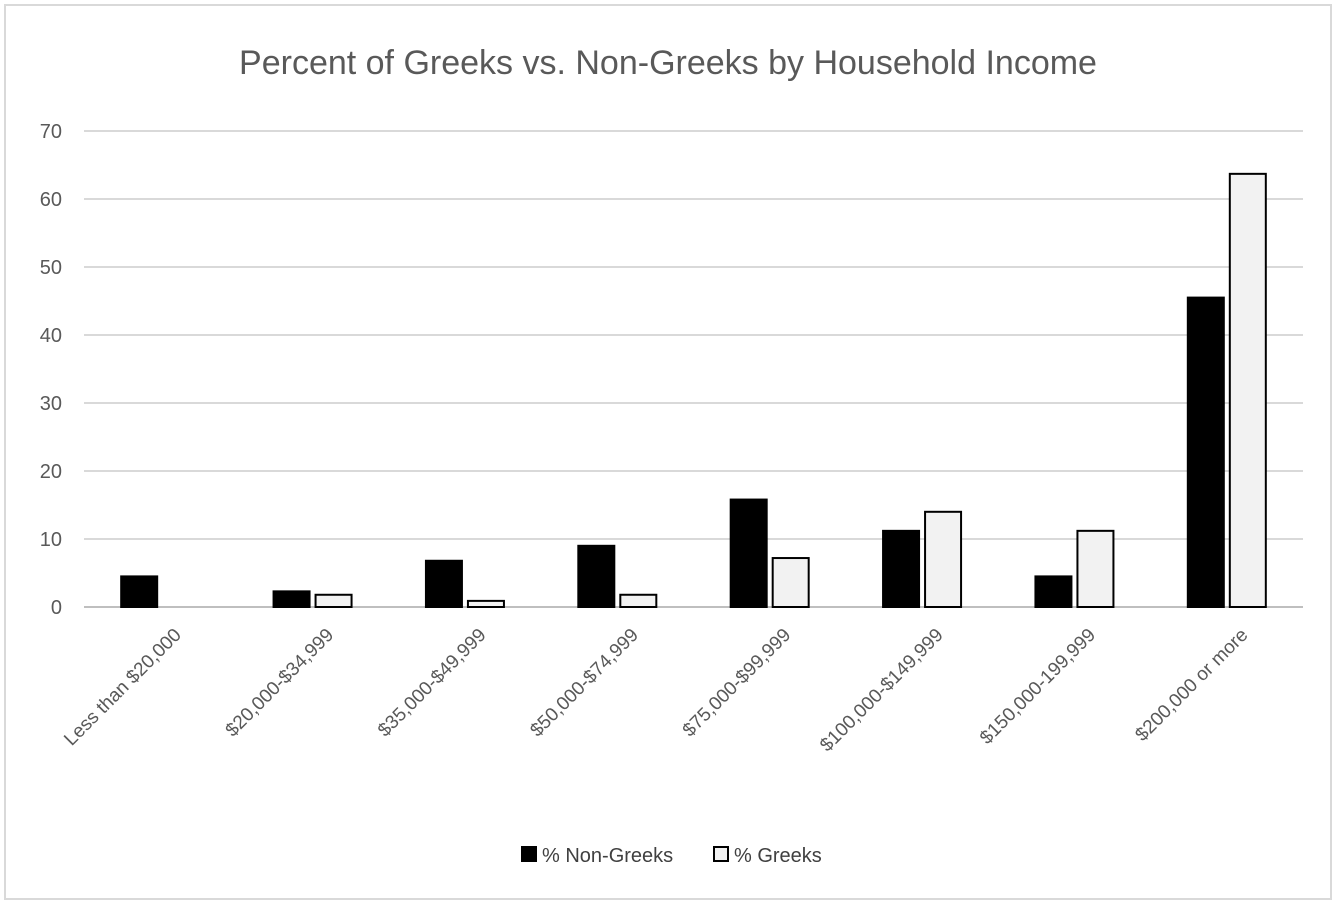 The height and width of the screenshot is (906, 1338). I want to click on y-tick-label: 40, so click(51, 336).